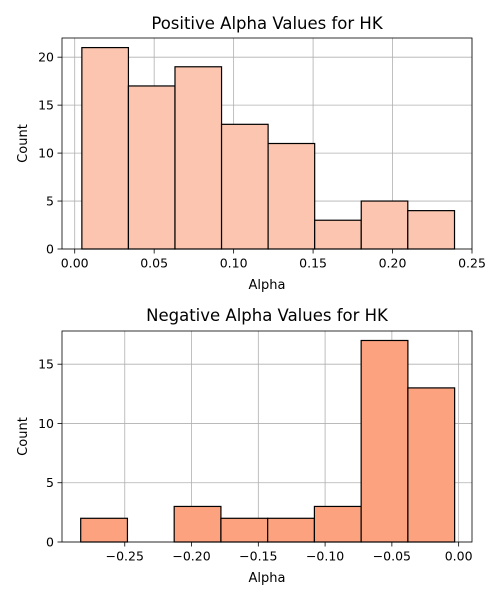  What do you see at coordinates (154, 263) in the screenshot?
I see `x-tick-label: 0.05` at bounding box center [154, 263].